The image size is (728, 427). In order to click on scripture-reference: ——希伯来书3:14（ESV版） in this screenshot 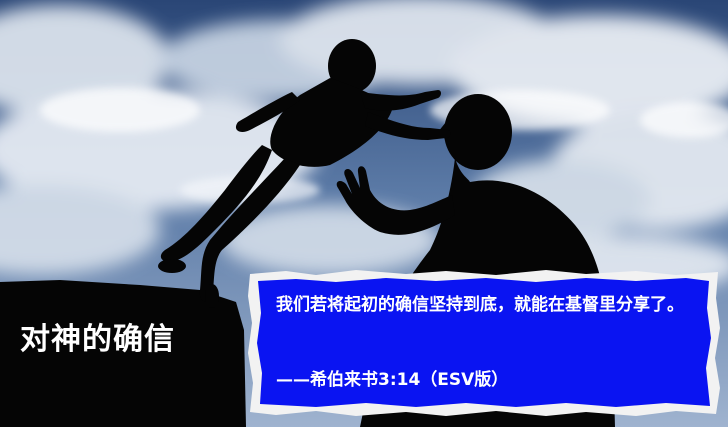, I will do `click(392, 377)`.